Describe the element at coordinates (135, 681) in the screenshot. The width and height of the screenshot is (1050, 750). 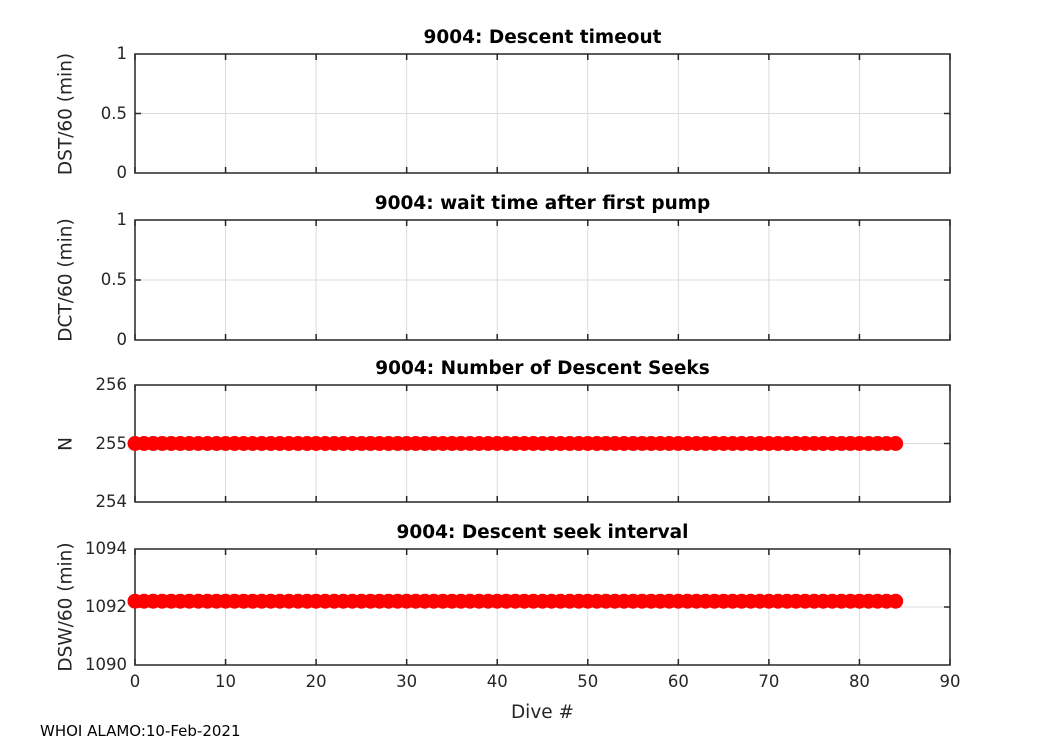
I see `x-tick-label: 0` at that location.